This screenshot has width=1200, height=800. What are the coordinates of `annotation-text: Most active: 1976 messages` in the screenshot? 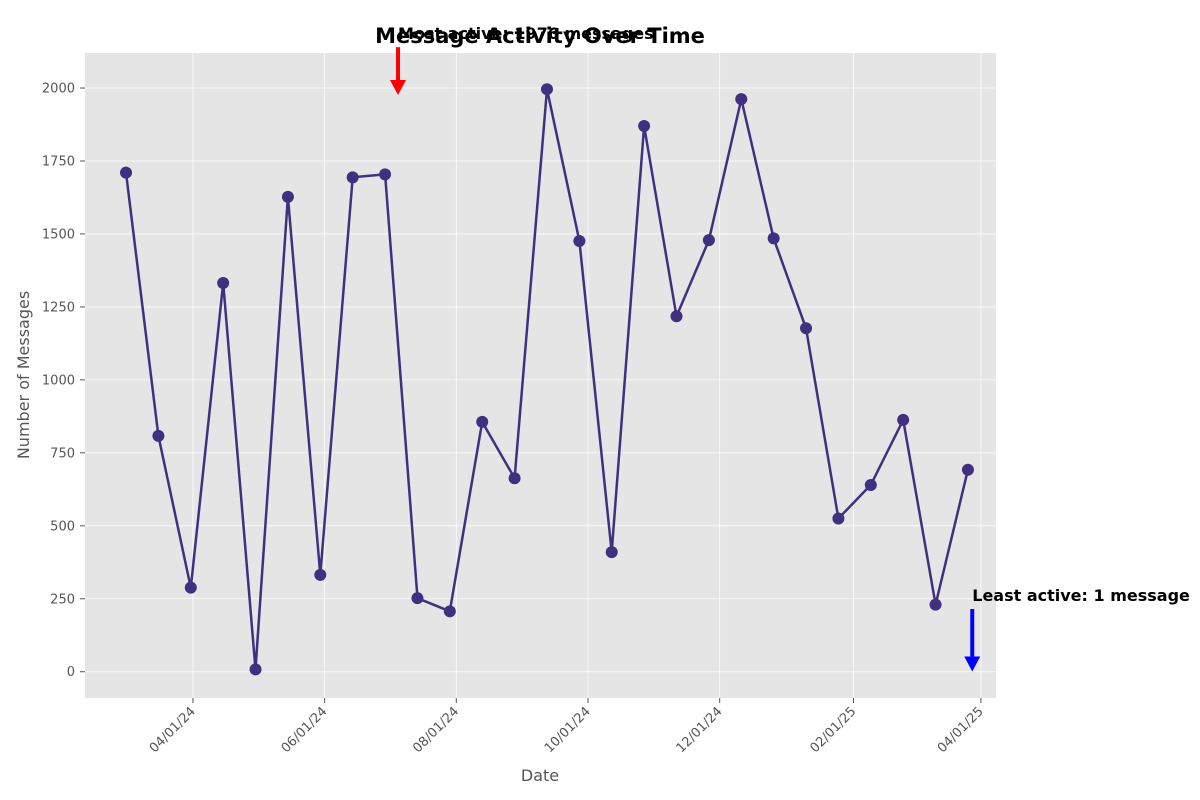 It's located at (526, 33).